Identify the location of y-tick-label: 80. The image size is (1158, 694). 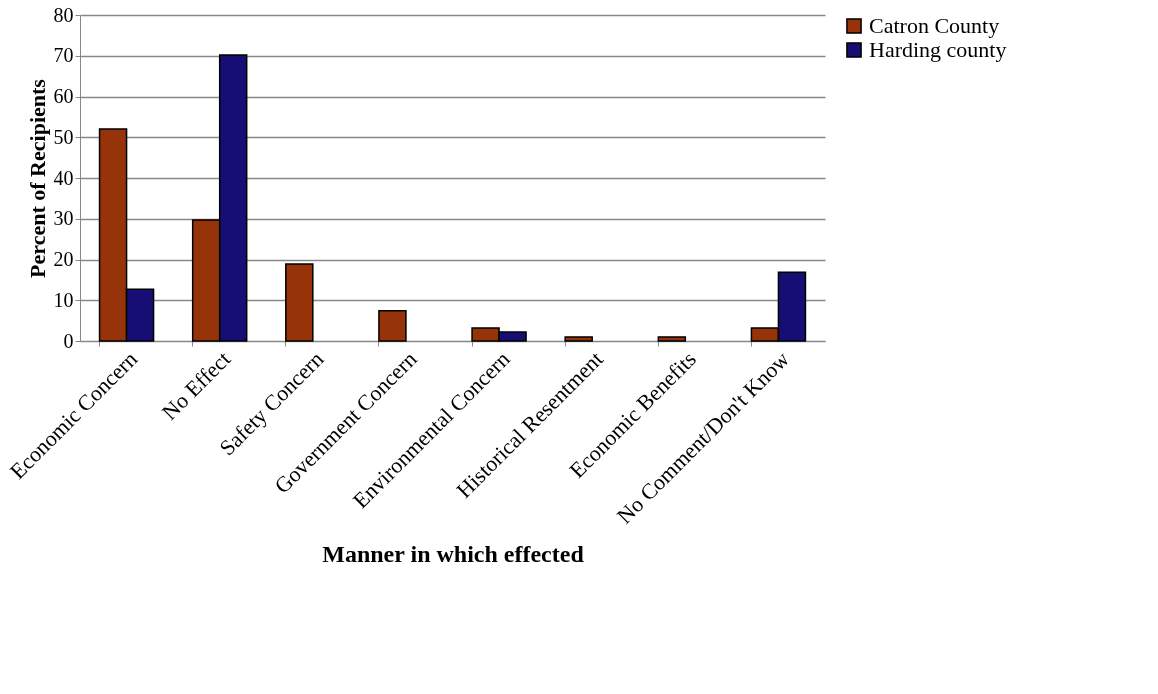
(63, 14).